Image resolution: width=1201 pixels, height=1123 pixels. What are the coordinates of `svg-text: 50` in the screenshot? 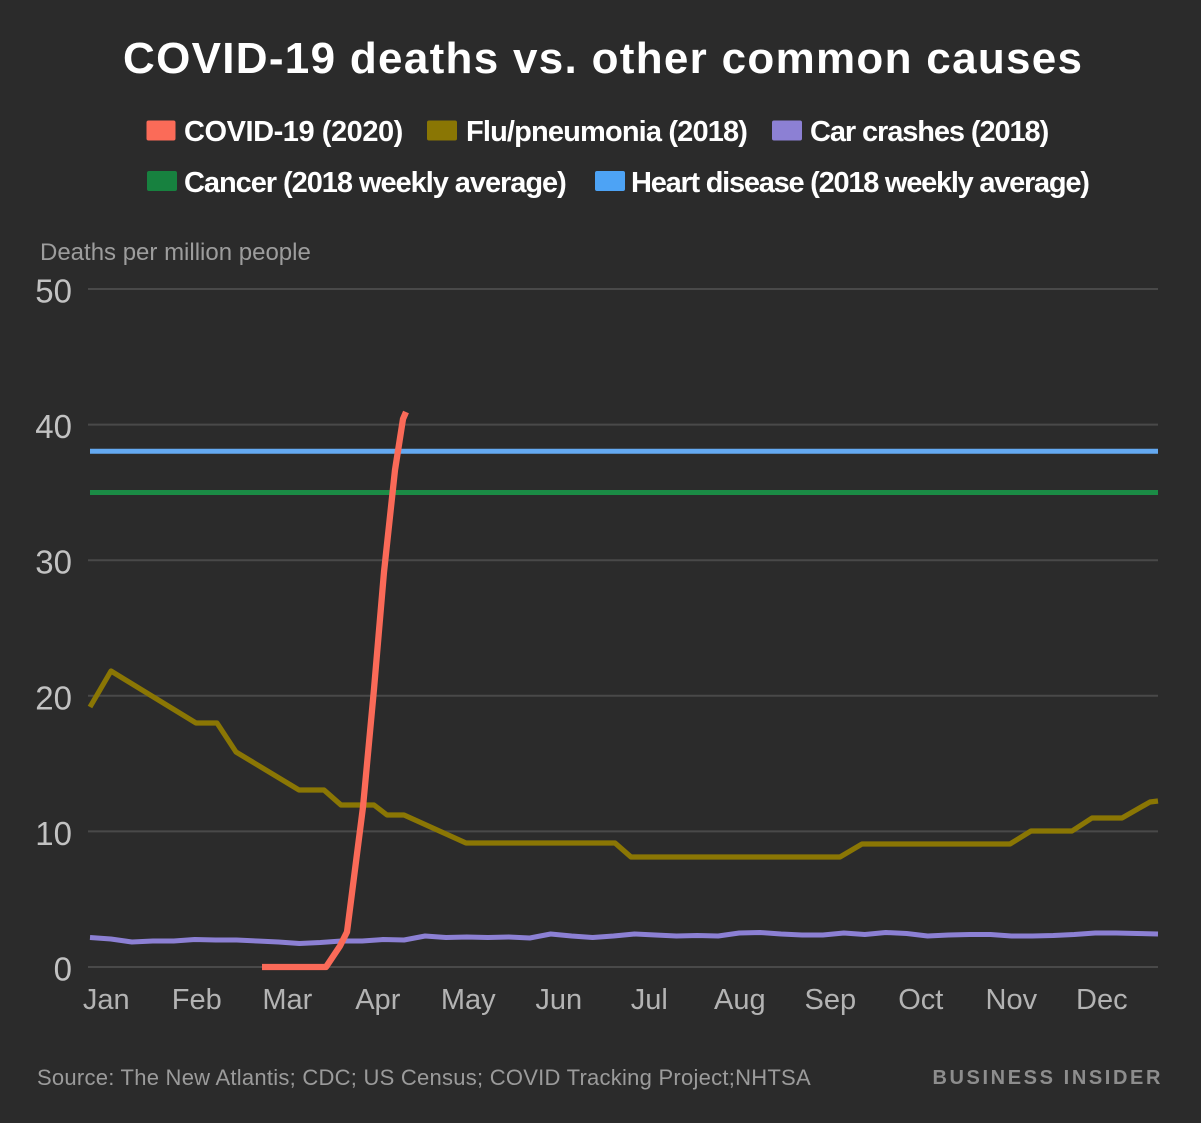 It's located at (53, 291).